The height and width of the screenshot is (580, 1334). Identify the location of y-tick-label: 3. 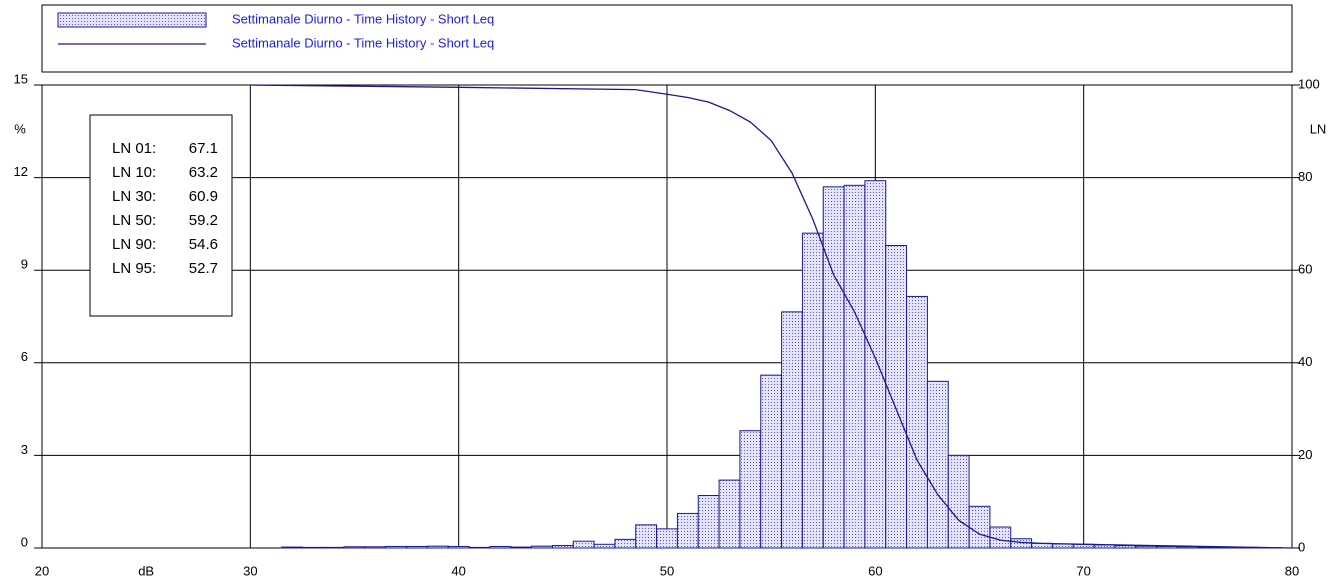
(24, 449).